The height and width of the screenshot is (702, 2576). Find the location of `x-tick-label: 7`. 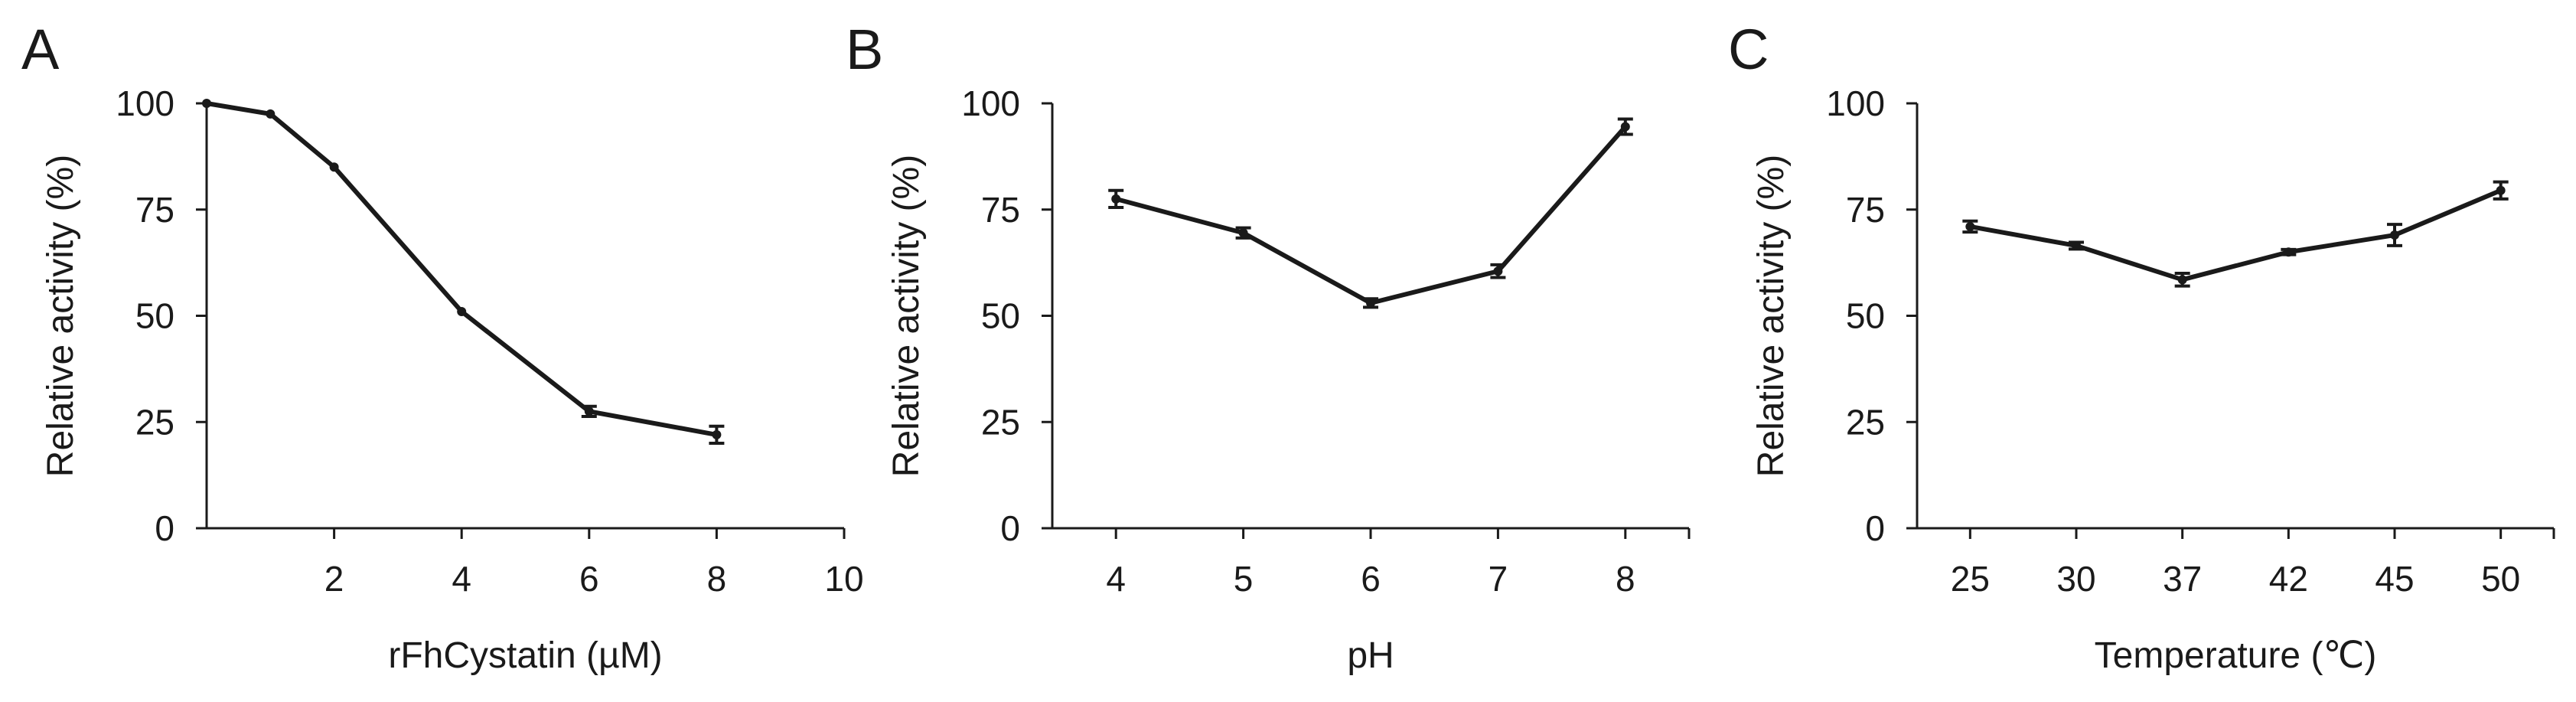

x-tick-label: 7 is located at coordinates (1498, 579).